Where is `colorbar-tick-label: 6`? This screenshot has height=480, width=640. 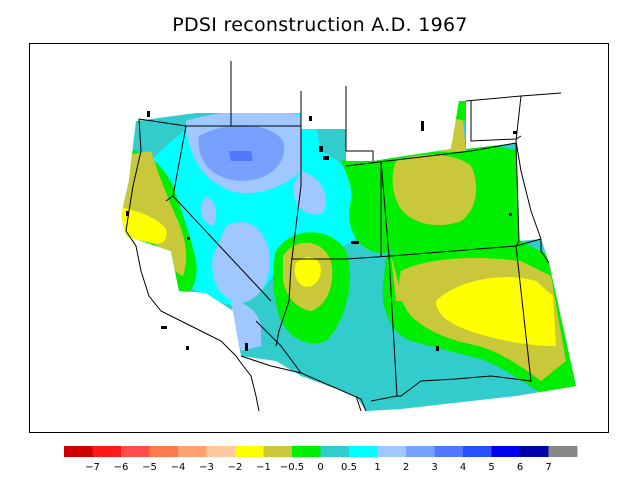
colorbar-tick-label: 6 is located at coordinates (520, 467).